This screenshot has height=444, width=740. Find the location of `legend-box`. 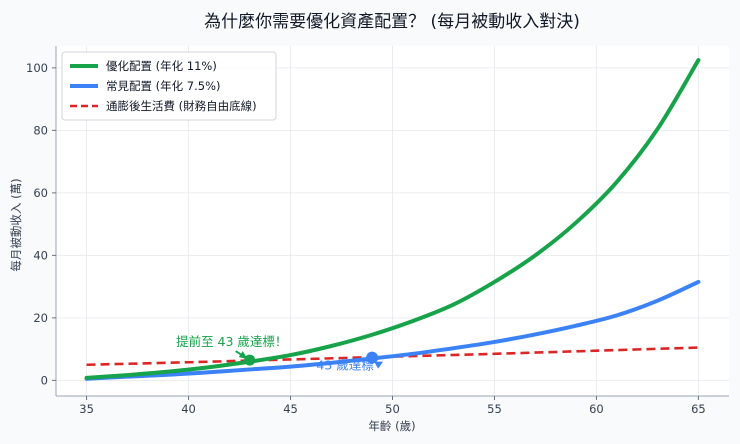

legend-box is located at coordinates (169, 86).